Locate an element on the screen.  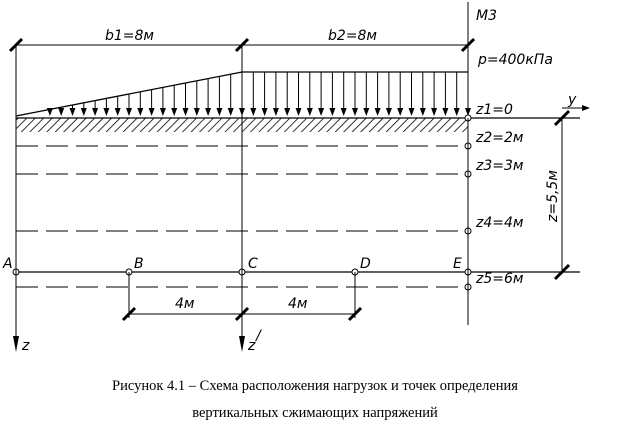
depth-label: z1=0 is located at coordinates (494, 110).